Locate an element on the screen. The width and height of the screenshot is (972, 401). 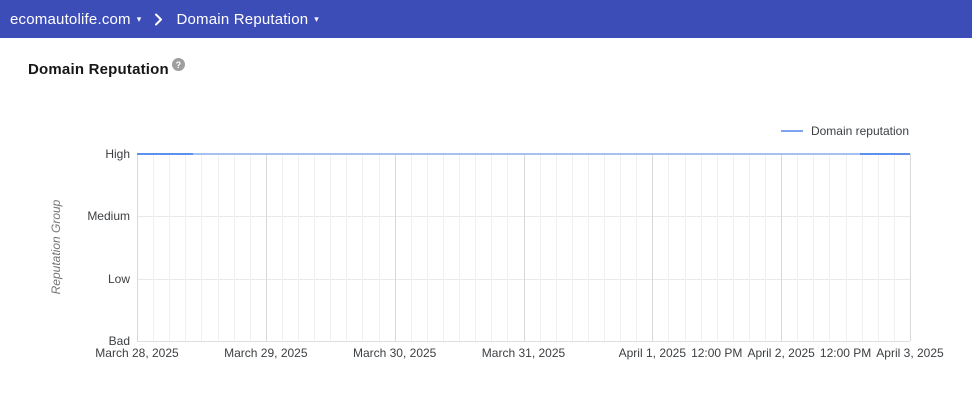
section-selector-label: Domain Reputation is located at coordinates (242, 19).